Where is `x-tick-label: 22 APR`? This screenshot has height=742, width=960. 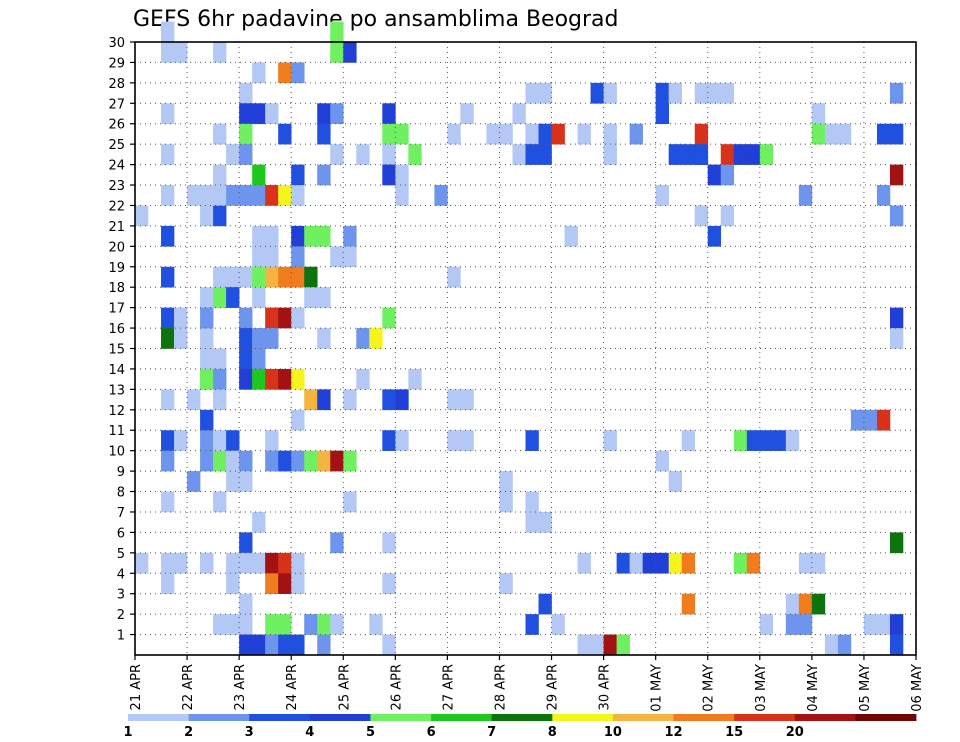 x-tick-label: 22 APR is located at coordinates (188, 687).